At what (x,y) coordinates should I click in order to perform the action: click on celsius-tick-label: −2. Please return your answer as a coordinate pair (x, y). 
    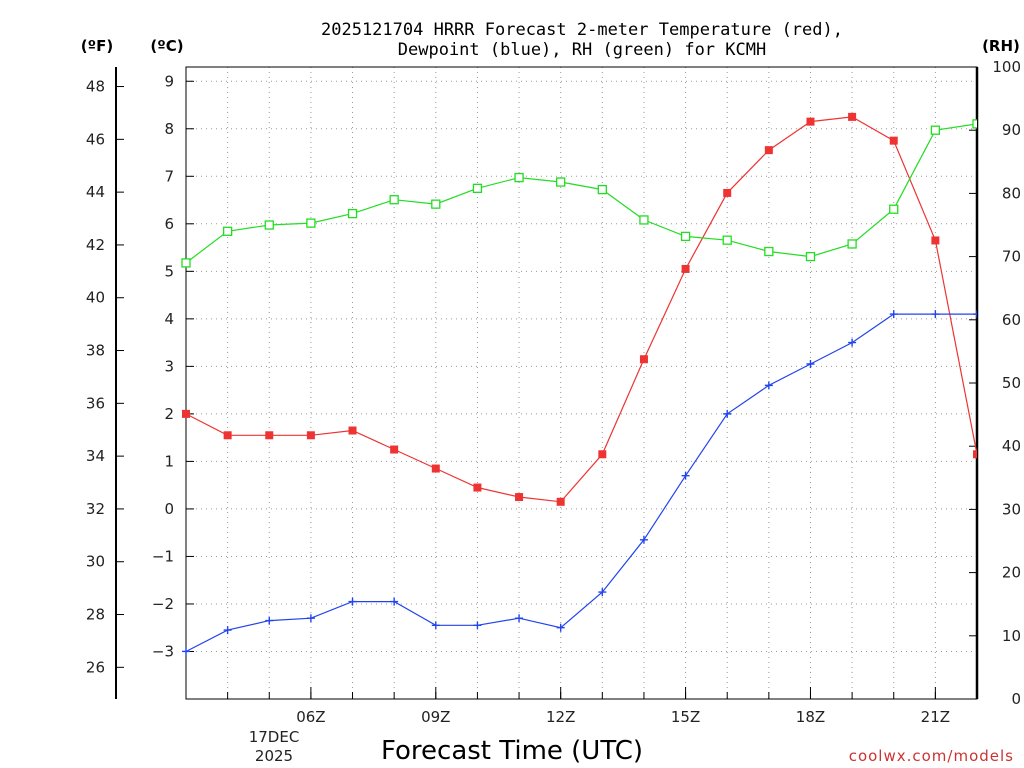
    Looking at the image, I should click on (163, 604).